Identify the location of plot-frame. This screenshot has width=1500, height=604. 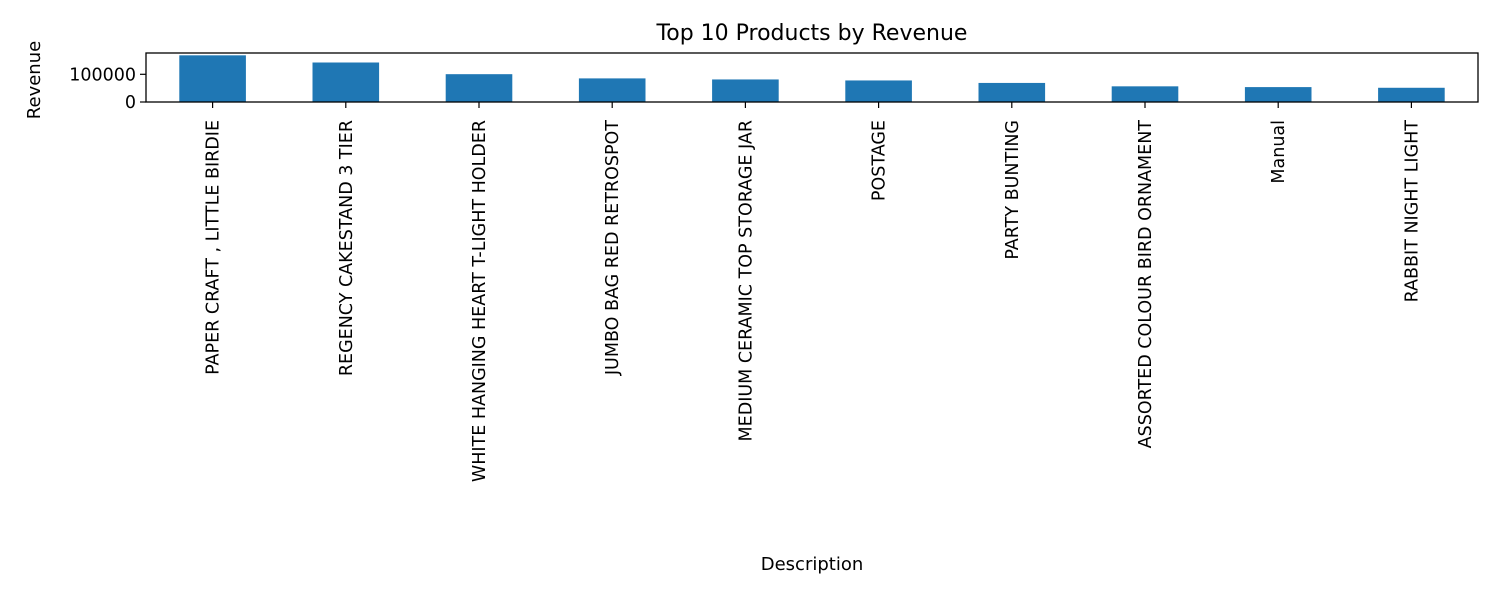
(812, 77).